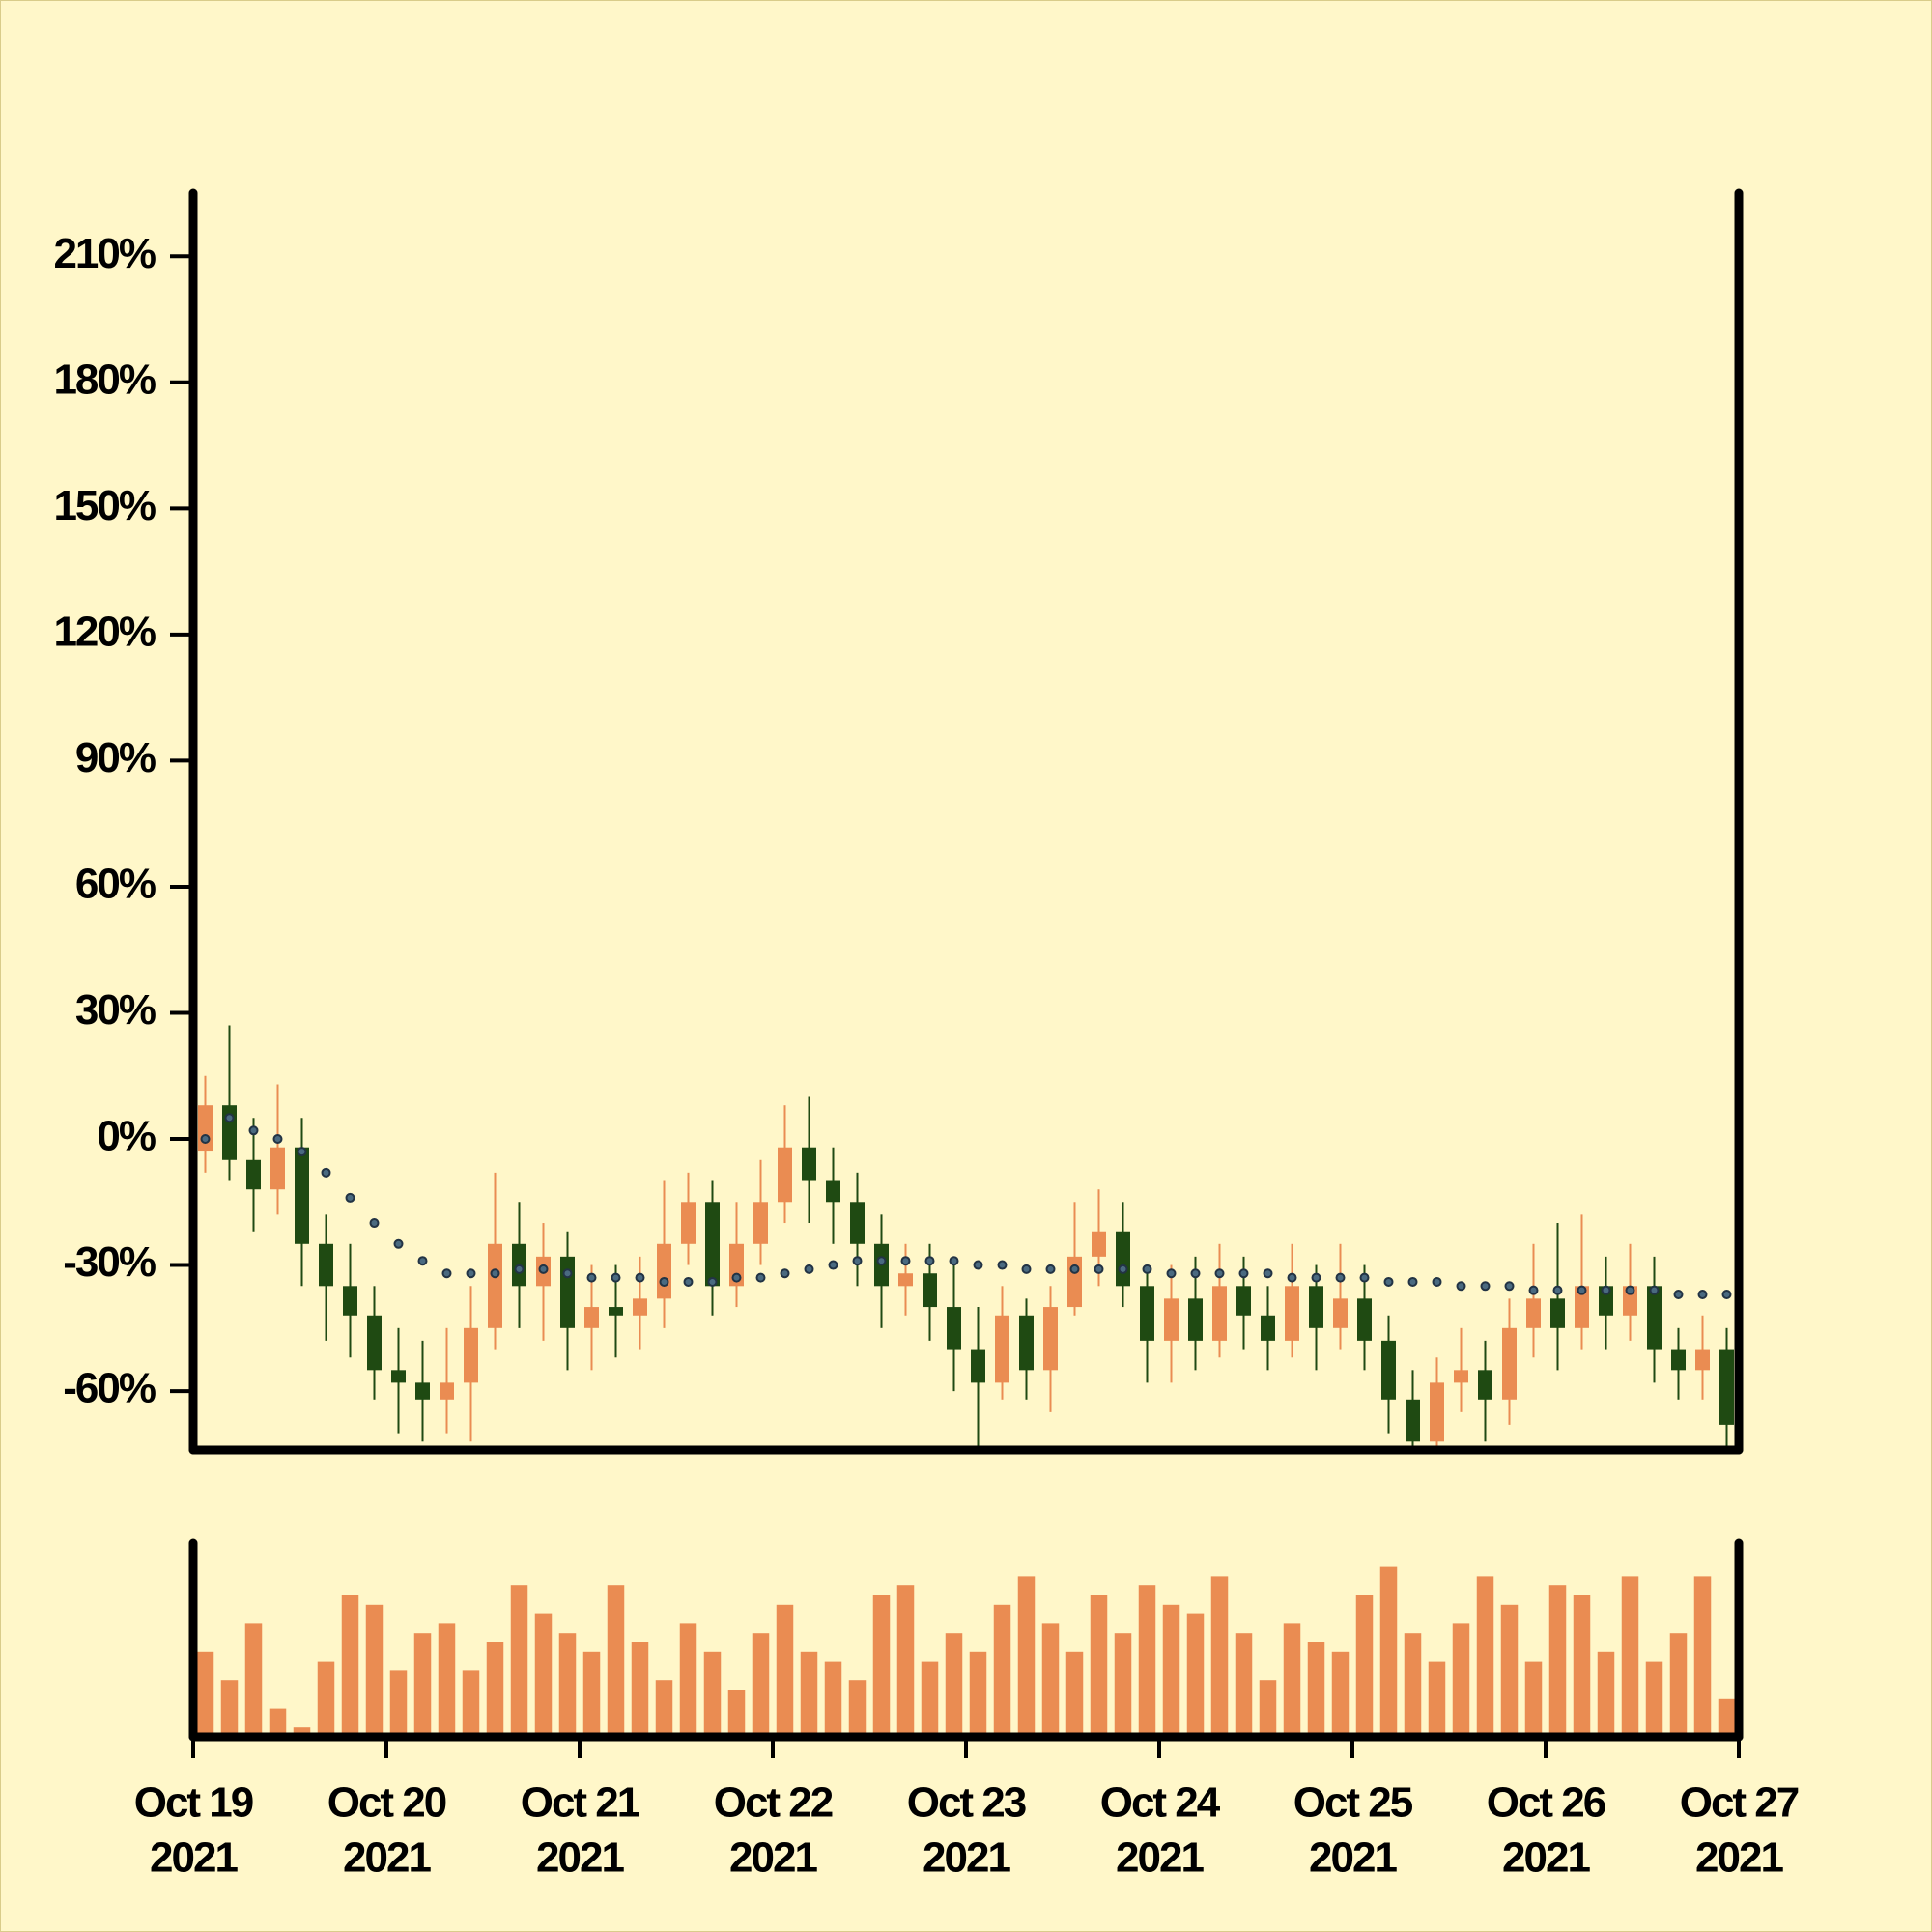 Image resolution: width=1932 pixels, height=1932 pixels. I want to click on y-tick-label: 30%, so click(115, 1010).